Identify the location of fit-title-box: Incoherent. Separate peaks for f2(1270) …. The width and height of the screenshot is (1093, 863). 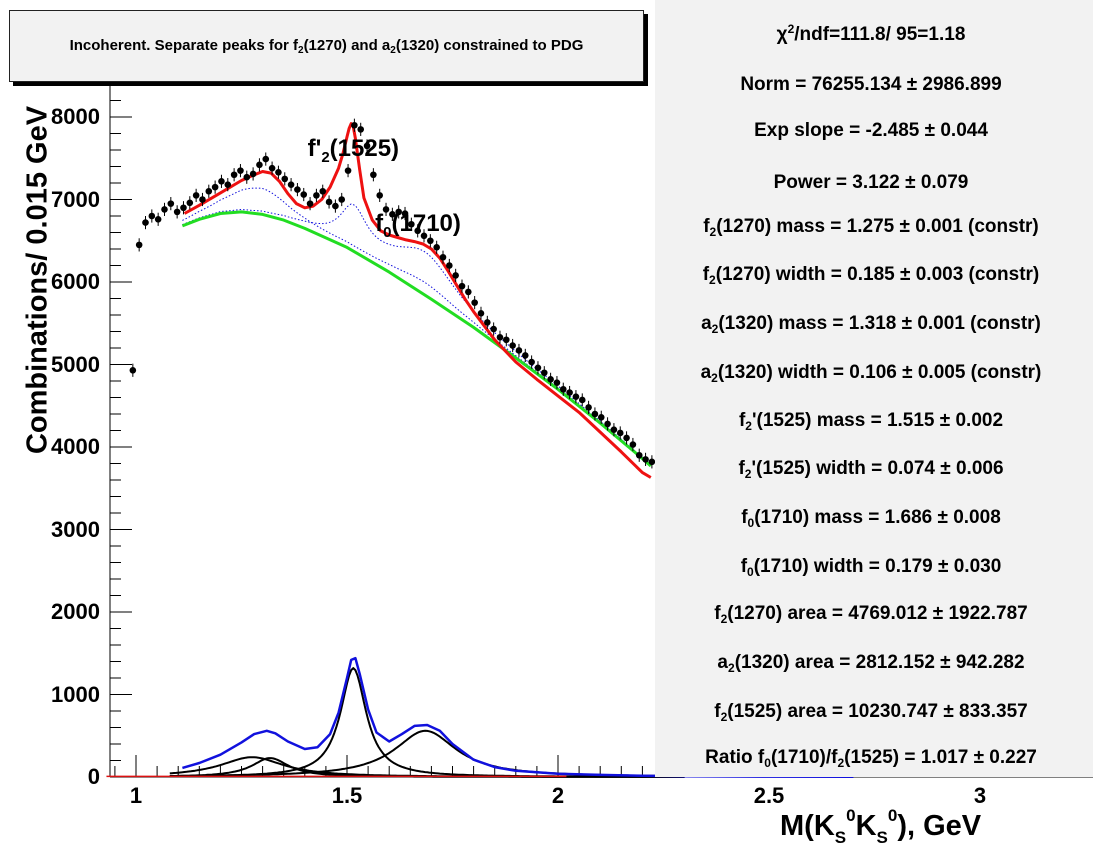
(326, 46).